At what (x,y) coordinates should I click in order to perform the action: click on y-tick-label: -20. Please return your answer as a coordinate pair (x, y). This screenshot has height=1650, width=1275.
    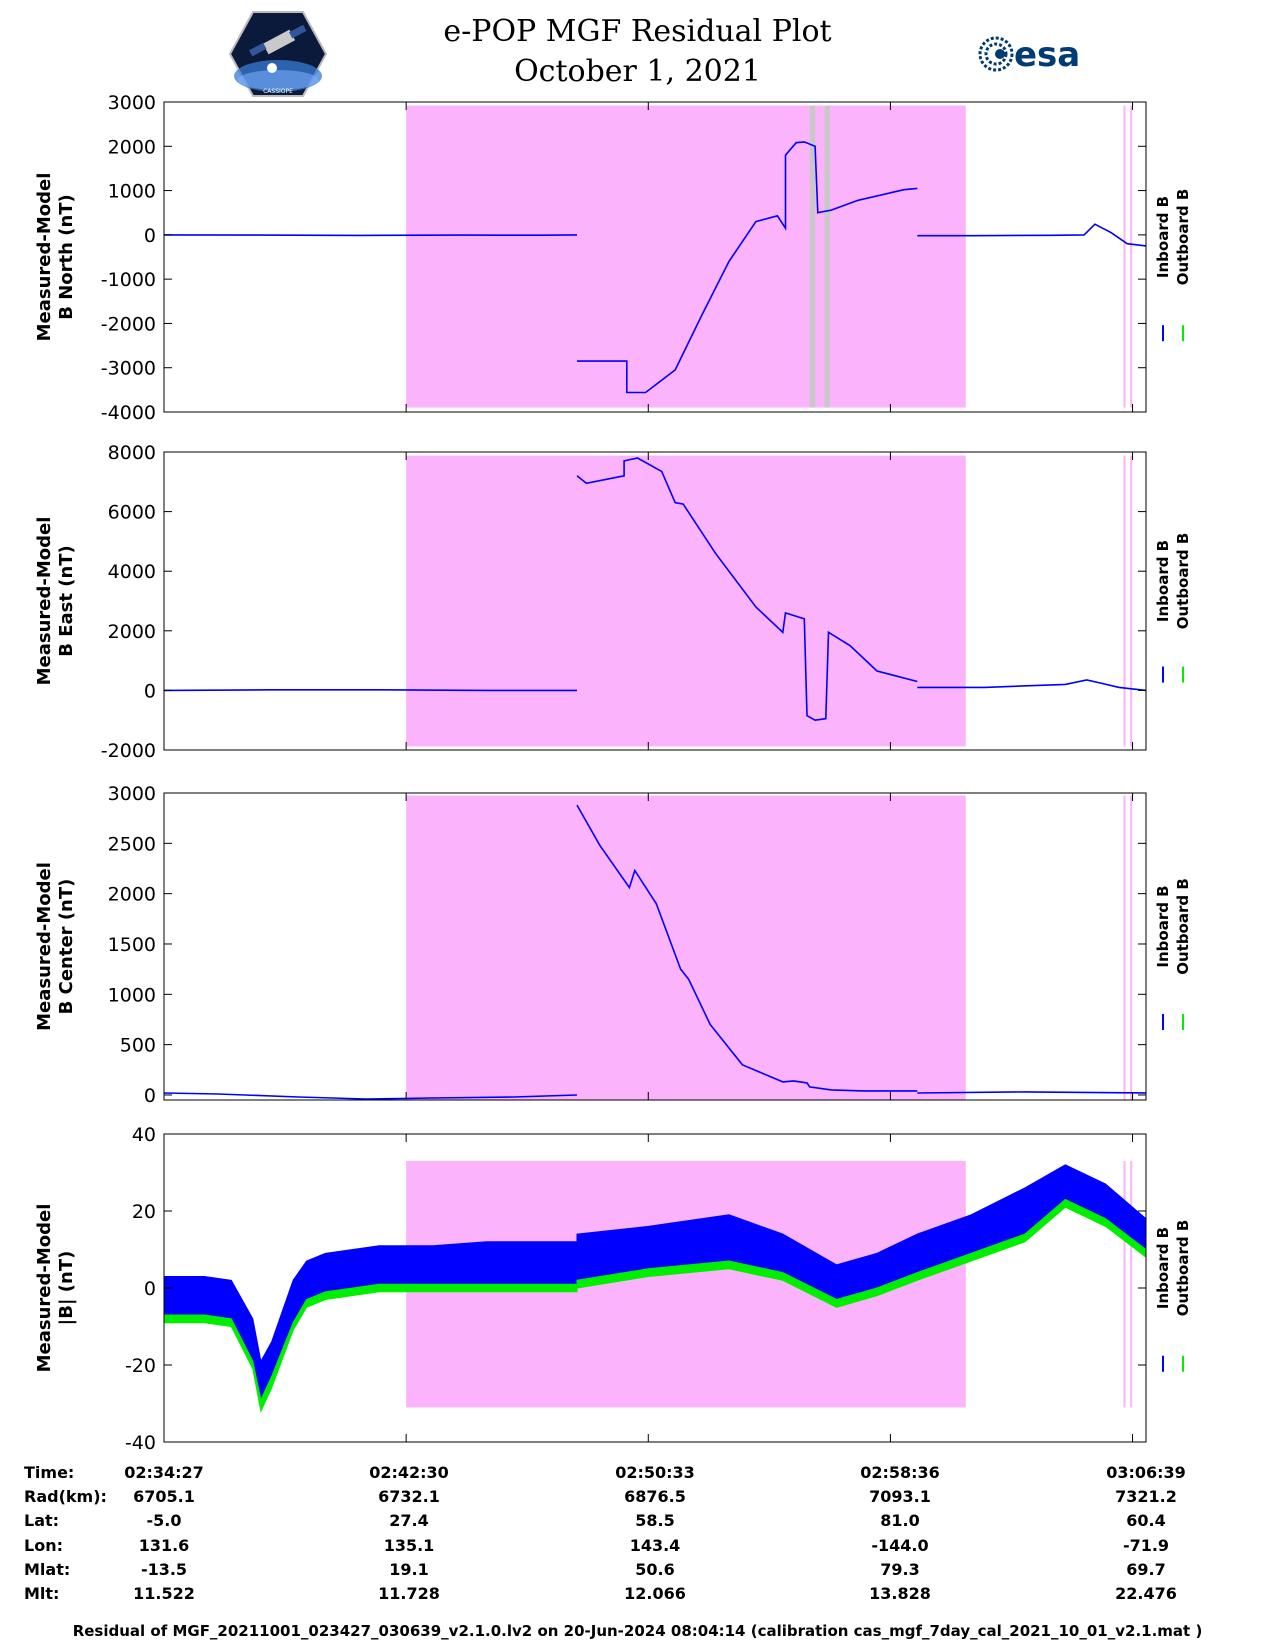
    Looking at the image, I should click on (140, 1366).